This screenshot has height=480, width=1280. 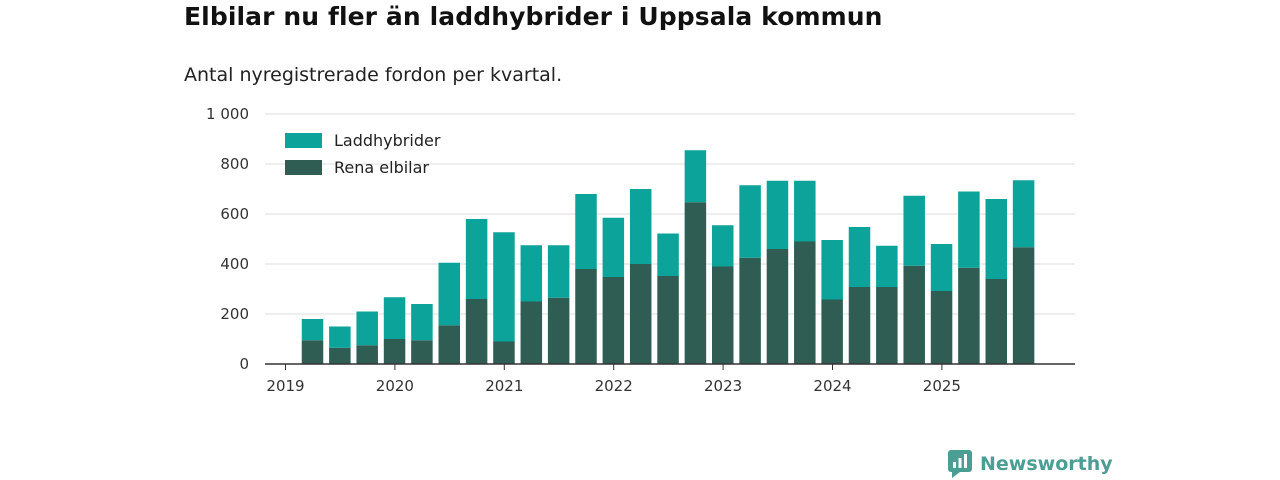 I want to click on x-tick-label: 2025, so click(x=942, y=386).